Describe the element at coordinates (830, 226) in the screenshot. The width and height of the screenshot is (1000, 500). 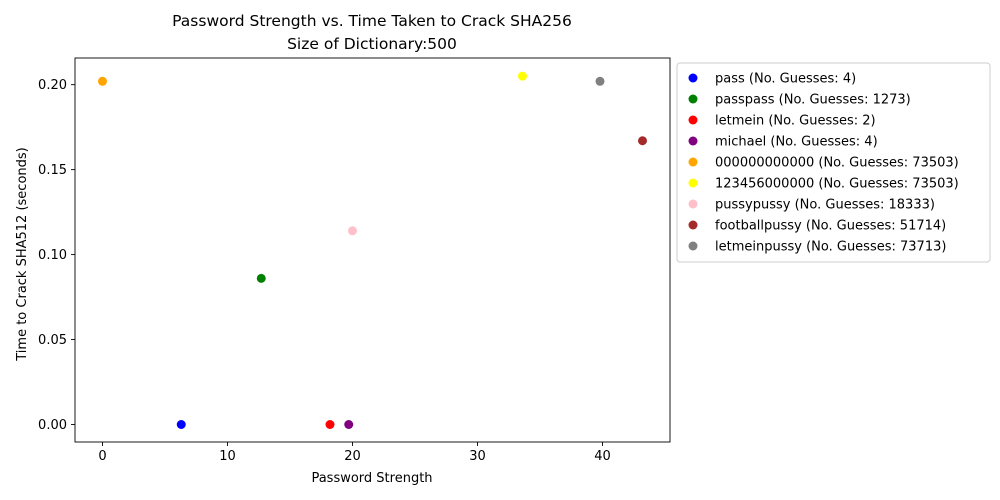
I see `legend-label: footballpussy (No. Guesses: 51714)` at that location.